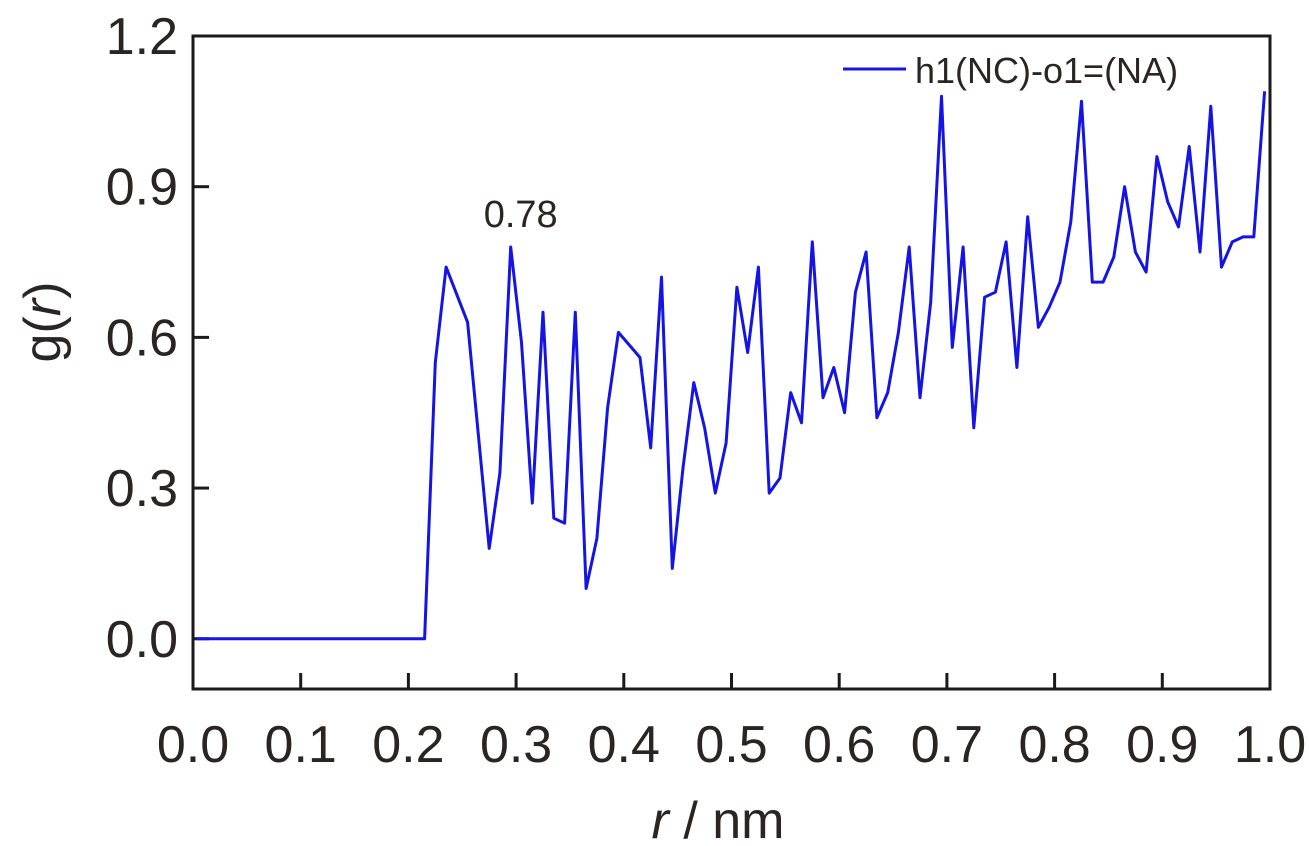 The width and height of the screenshot is (1309, 846). Describe the element at coordinates (662, 819) in the screenshot. I see `x-axis-title-variable: r` at that location.